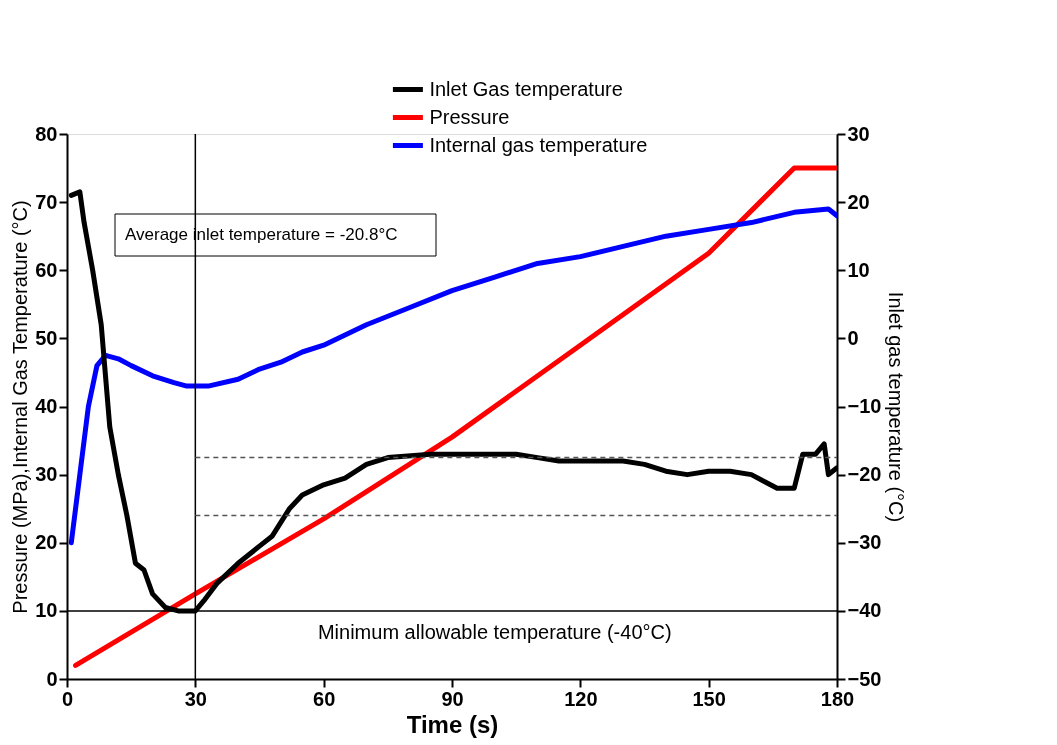 This screenshot has height=745, width=1057. Describe the element at coordinates (858, 269) in the screenshot. I see `y2-tick-label: 10` at that location.